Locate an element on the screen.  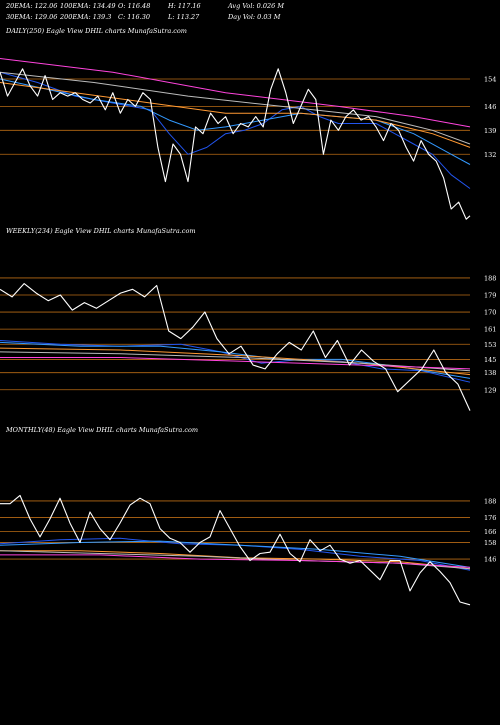
weekly-tick-label: 153 is located at coordinates (490, 345).